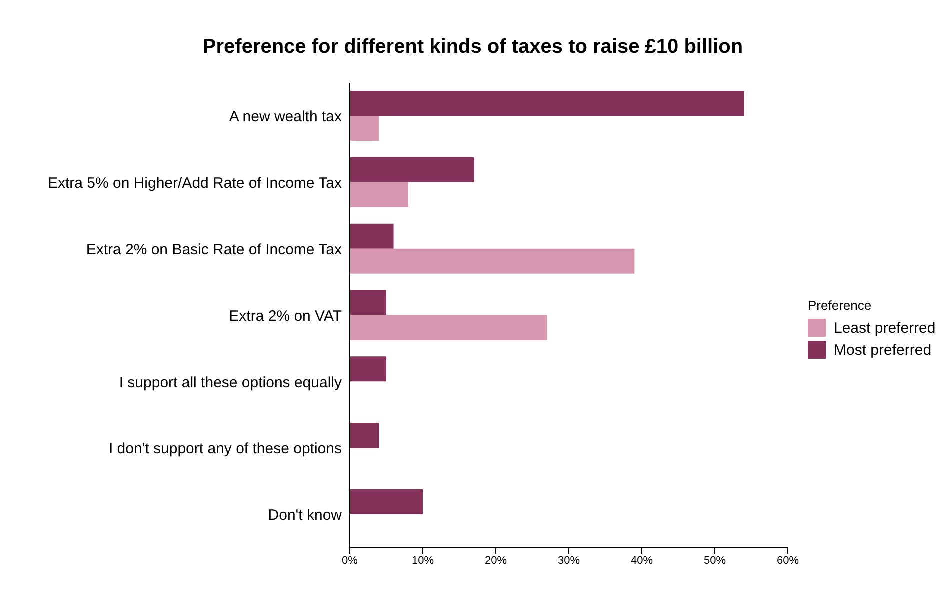  What do you see at coordinates (230, 383) in the screenshot?
I see `y-tick-label: I support all these options equally` at bounding box center [230, 383].